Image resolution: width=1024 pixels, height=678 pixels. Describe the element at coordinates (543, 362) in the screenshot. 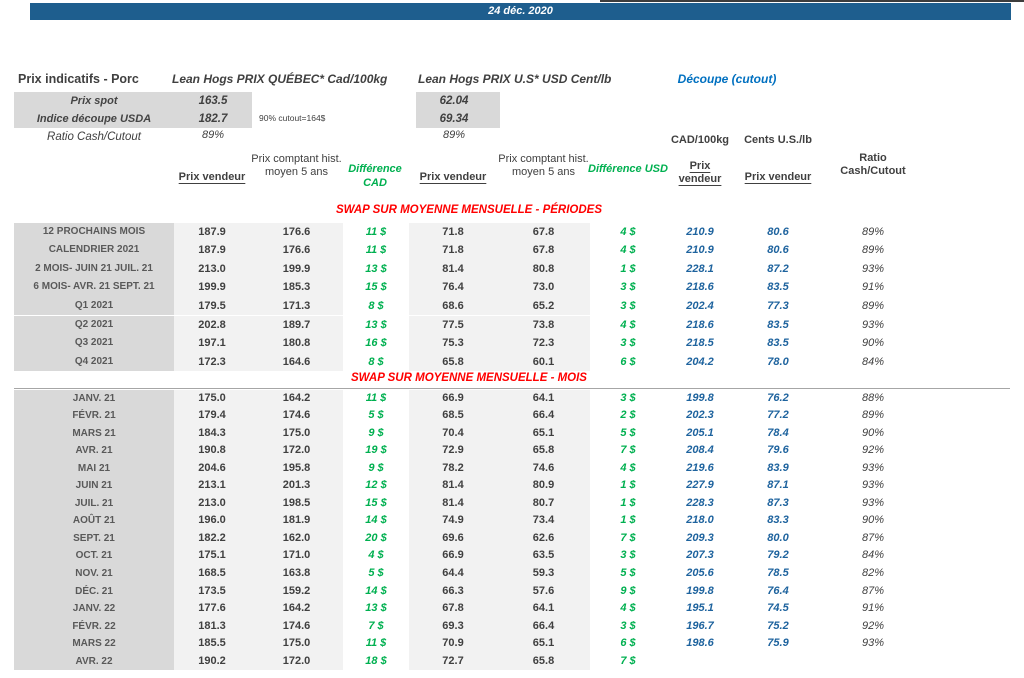

I see `cell-us-hist-moyen: 60.1` at that location.